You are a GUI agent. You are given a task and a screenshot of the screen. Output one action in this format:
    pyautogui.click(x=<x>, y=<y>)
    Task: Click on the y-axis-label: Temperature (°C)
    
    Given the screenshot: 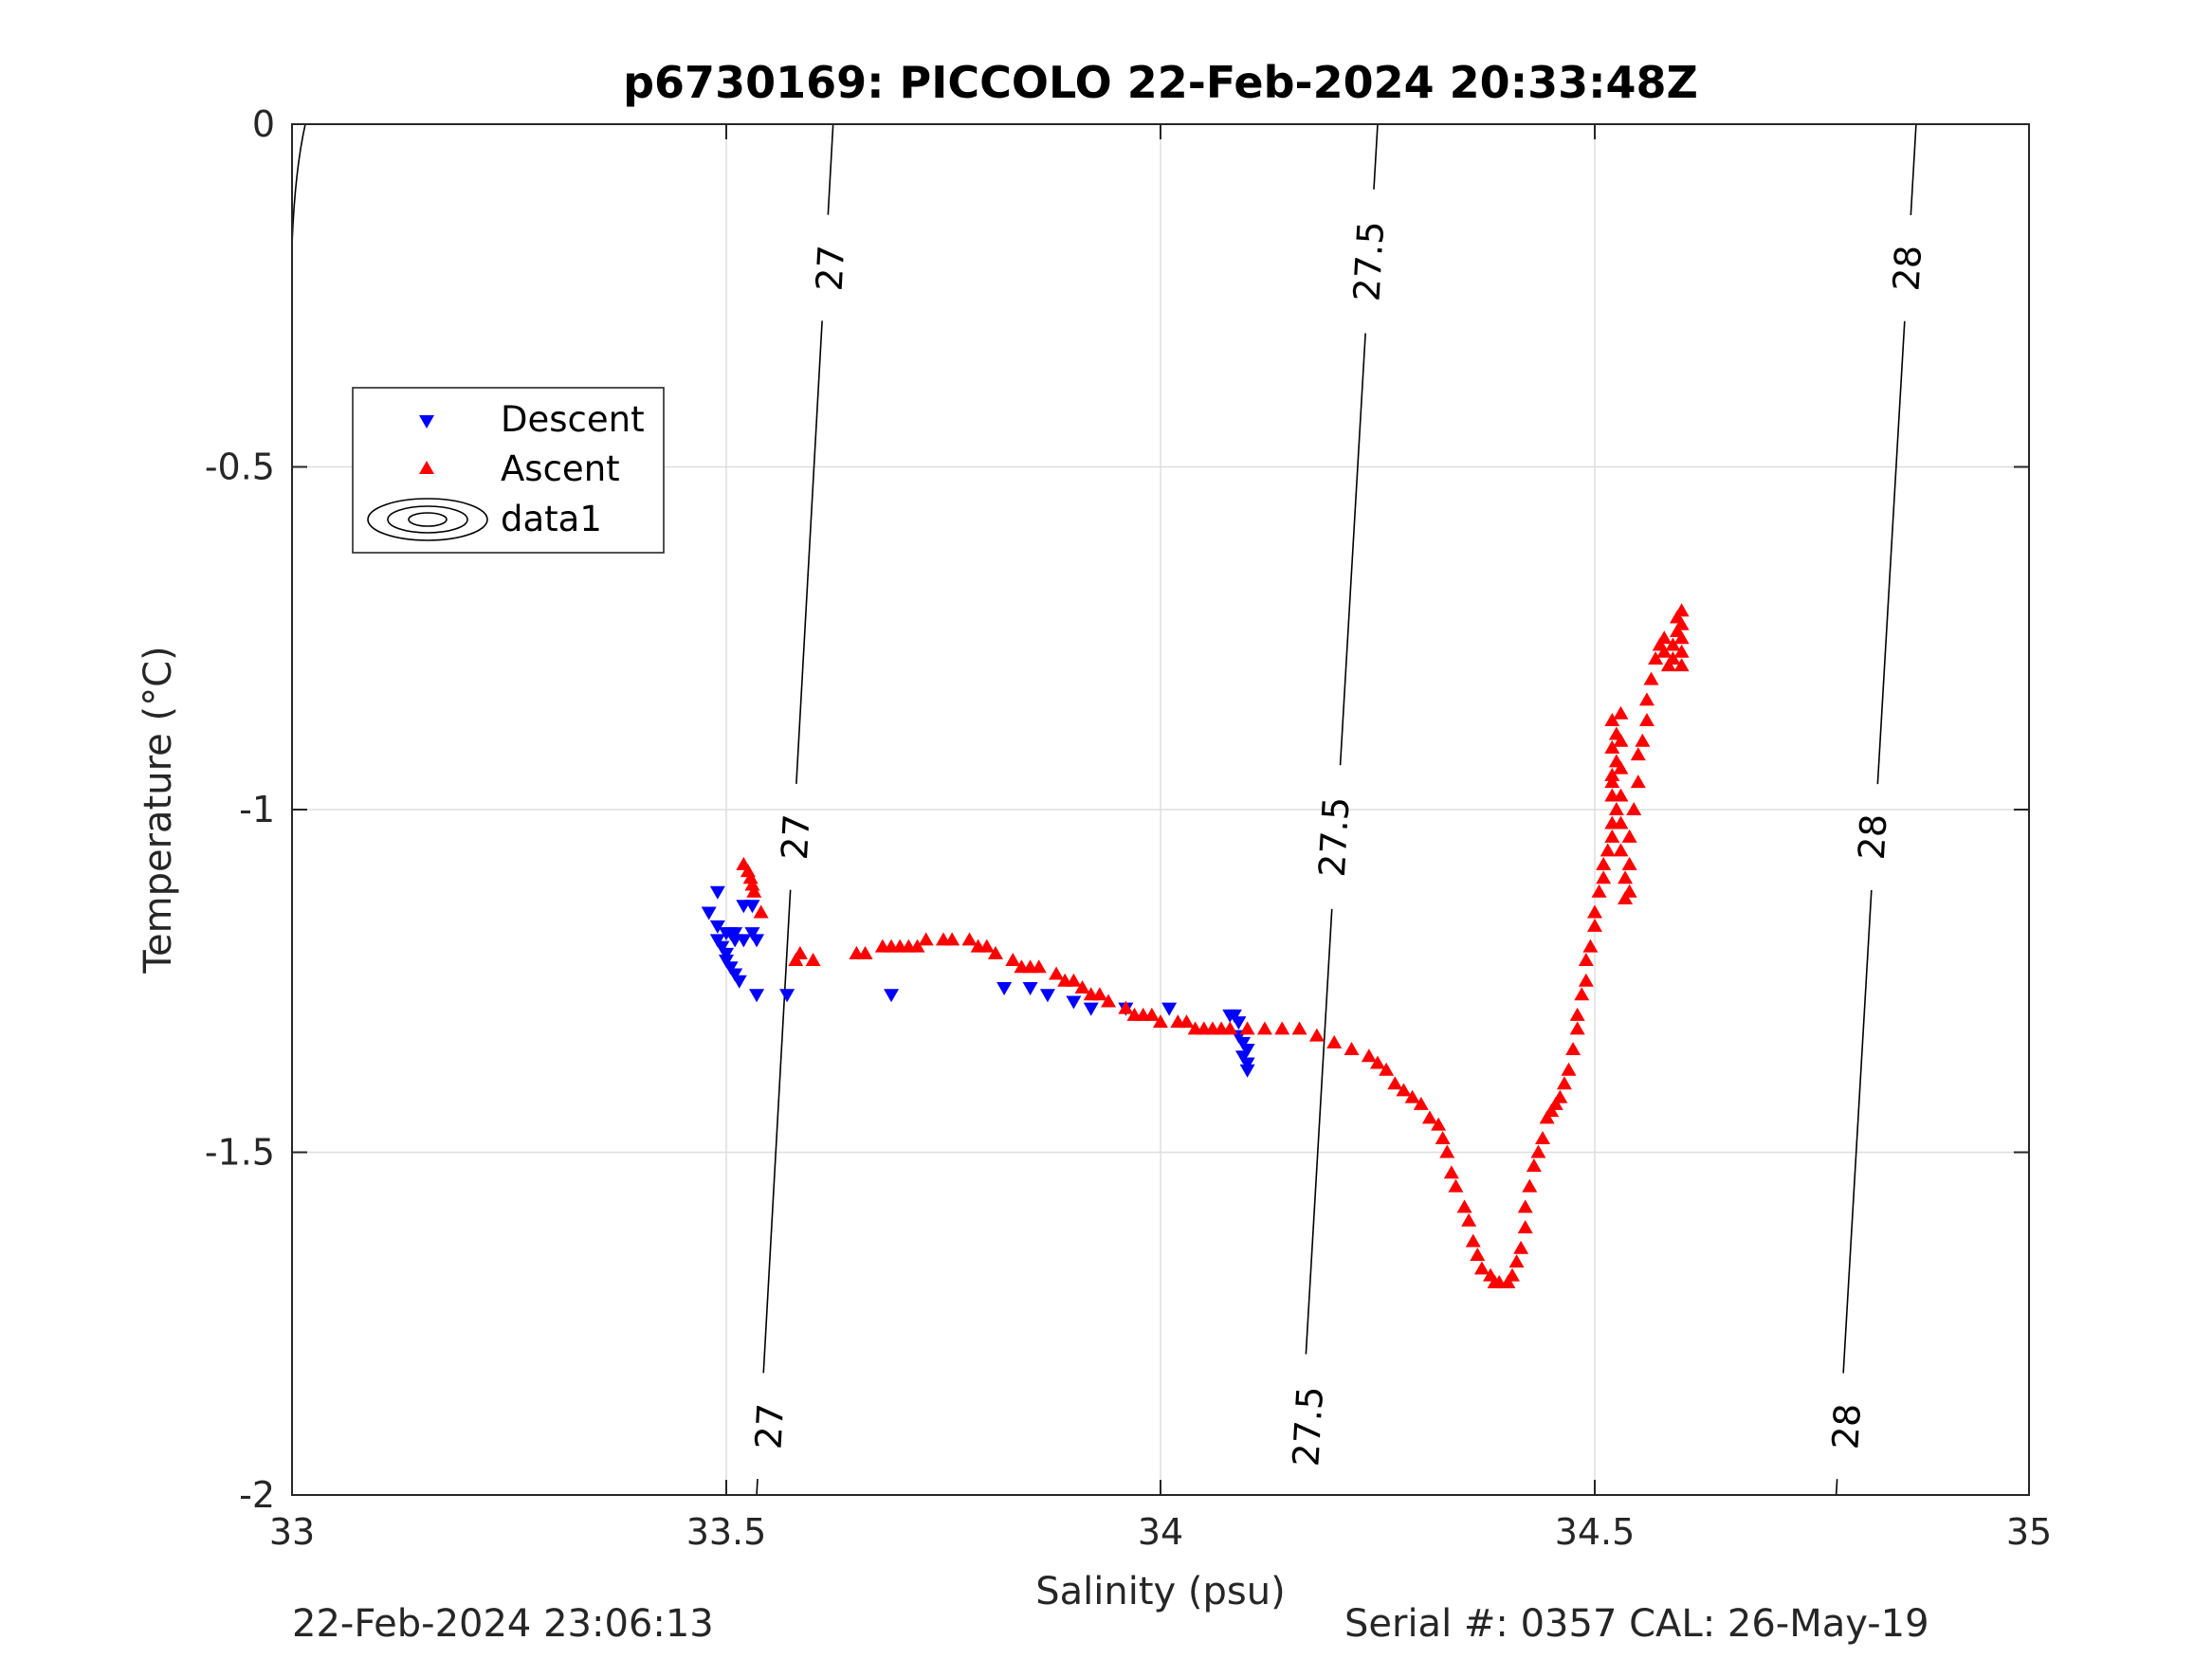 What is the action you would take?
    pyautogui.click(x=158, y=810)
    